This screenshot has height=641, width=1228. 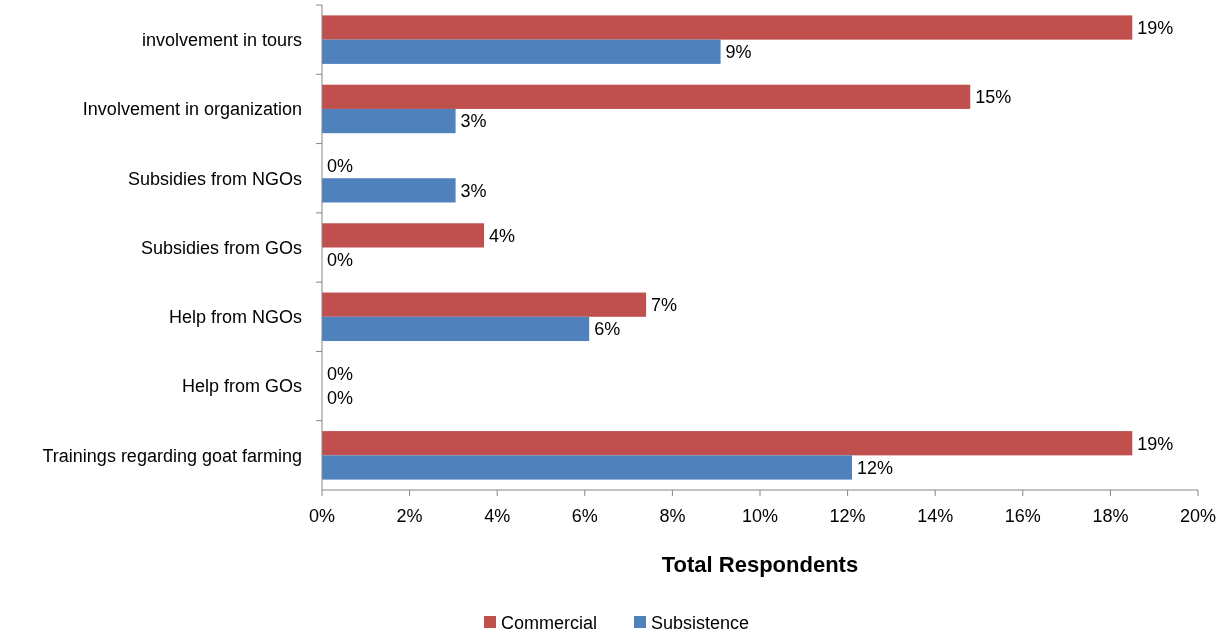 I want to click on y-tick-label: Help from GOs, so click(x=241, y=386).